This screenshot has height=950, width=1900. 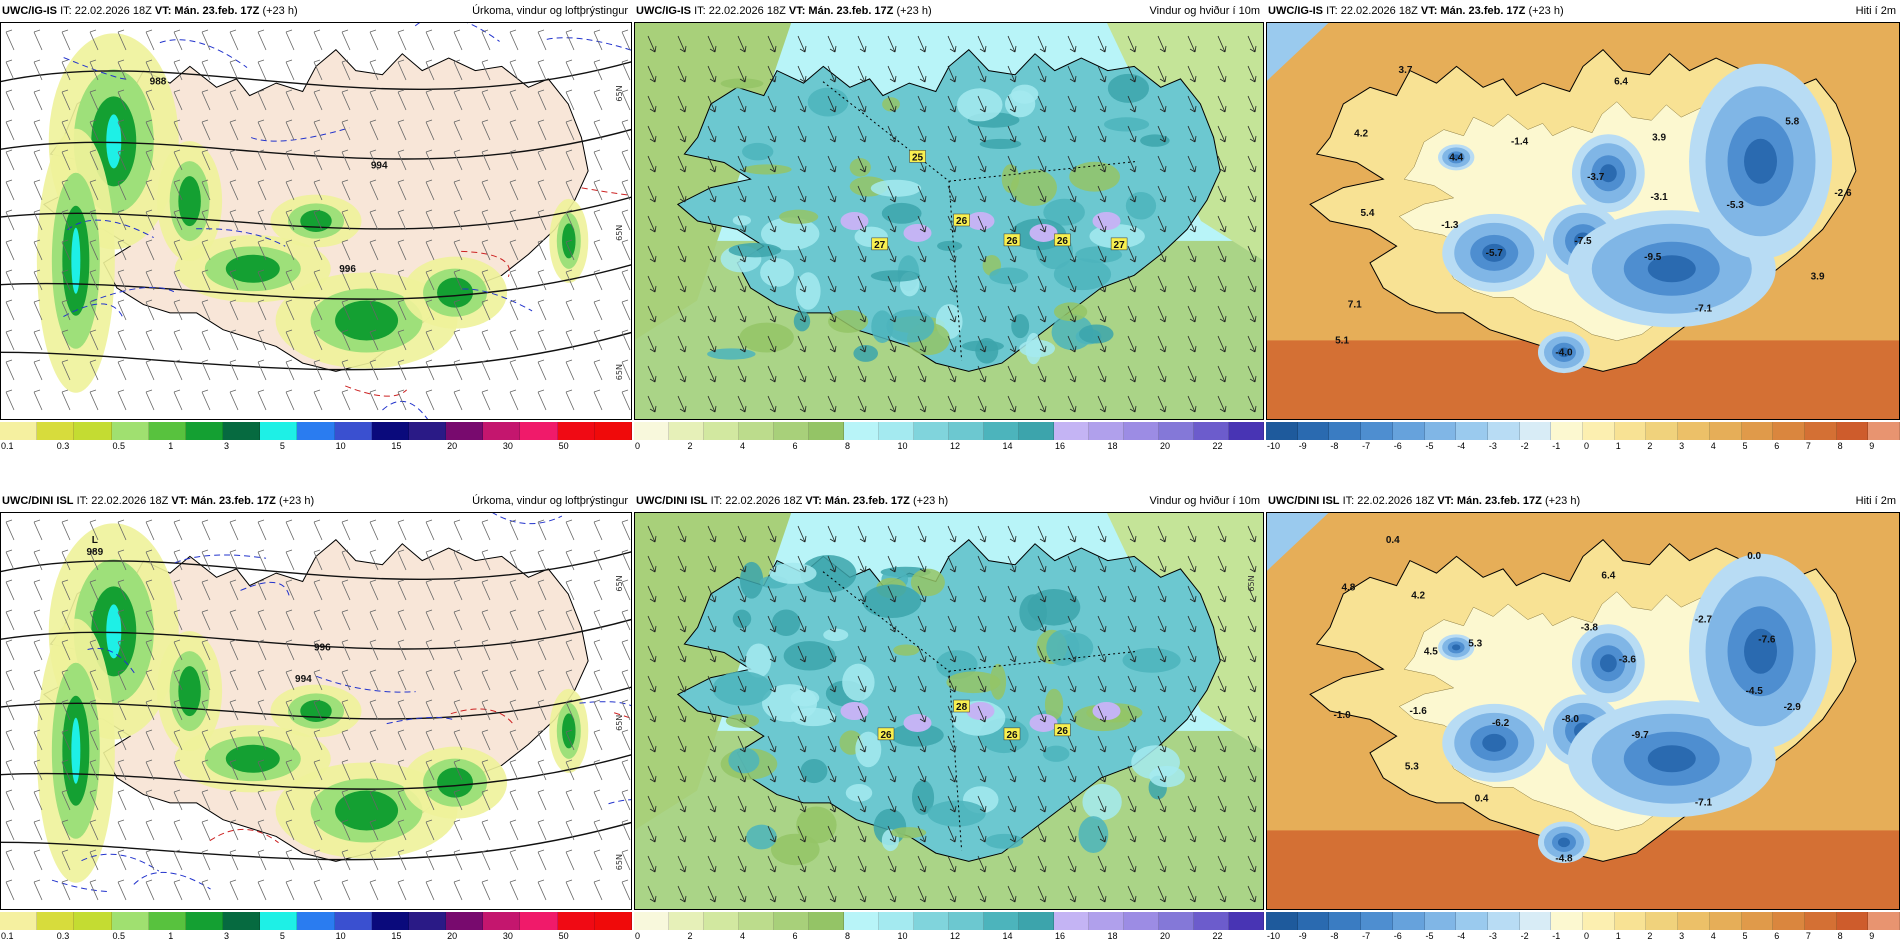 What do you see at coordinates (962, 221) in the screenshot?
I see `map-value-label: 26` at bounding box center [962, 221].